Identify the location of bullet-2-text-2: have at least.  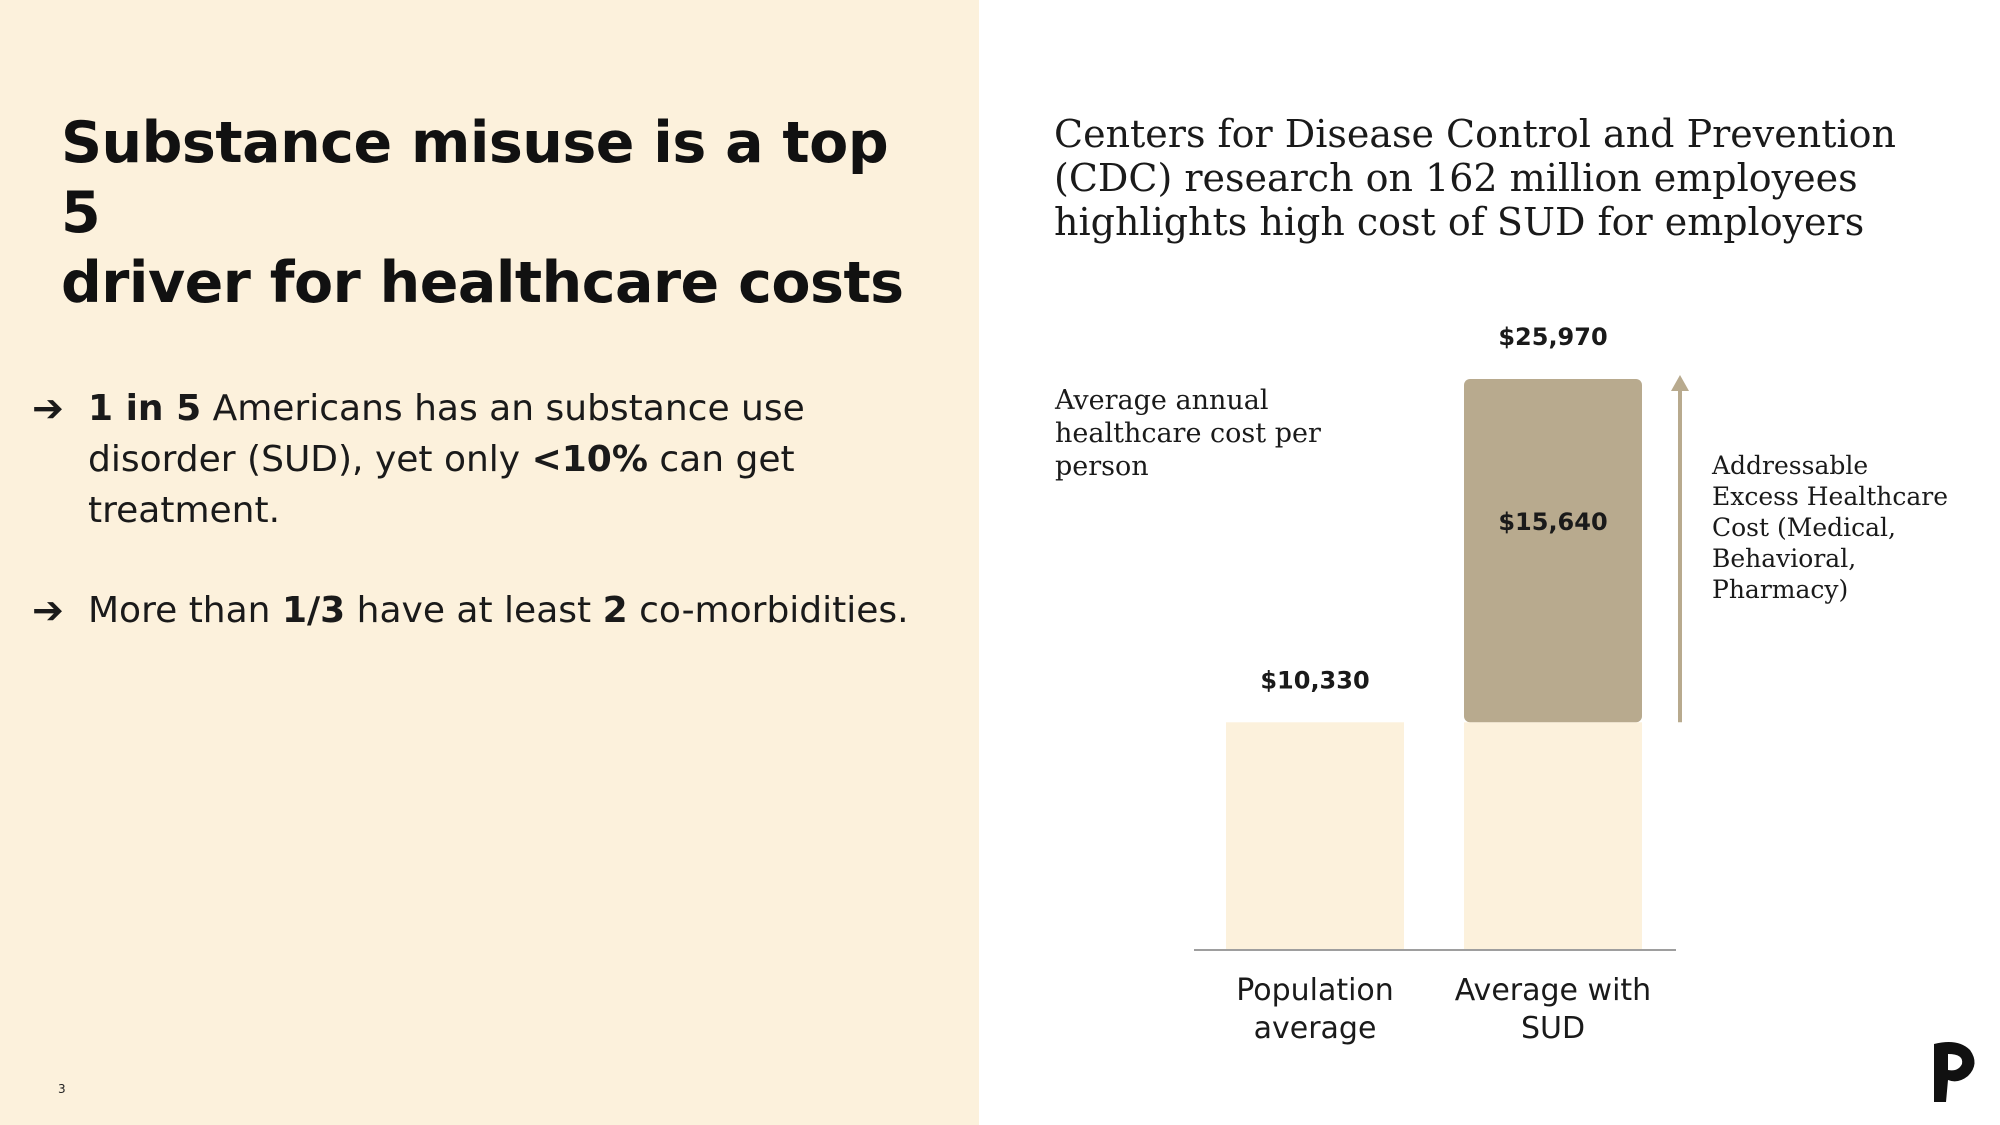
(474, 610).